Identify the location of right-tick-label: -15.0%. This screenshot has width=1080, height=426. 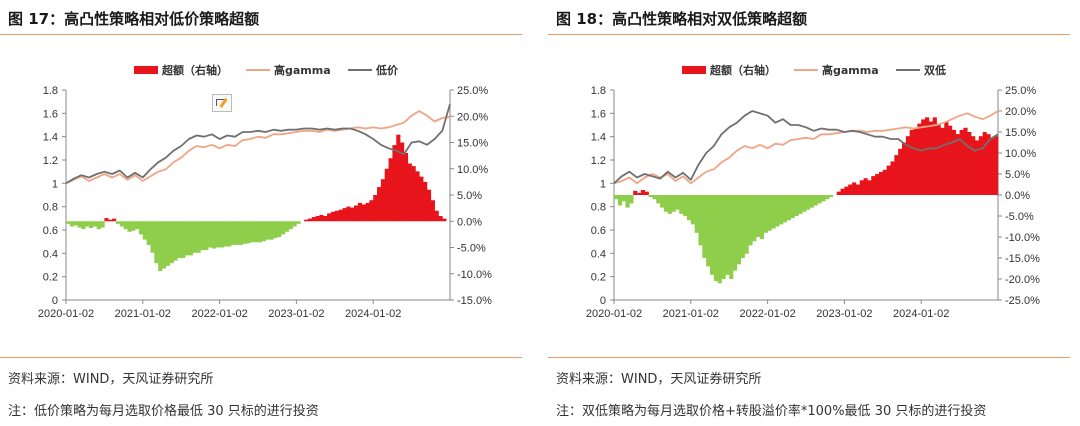
(1022, 259).